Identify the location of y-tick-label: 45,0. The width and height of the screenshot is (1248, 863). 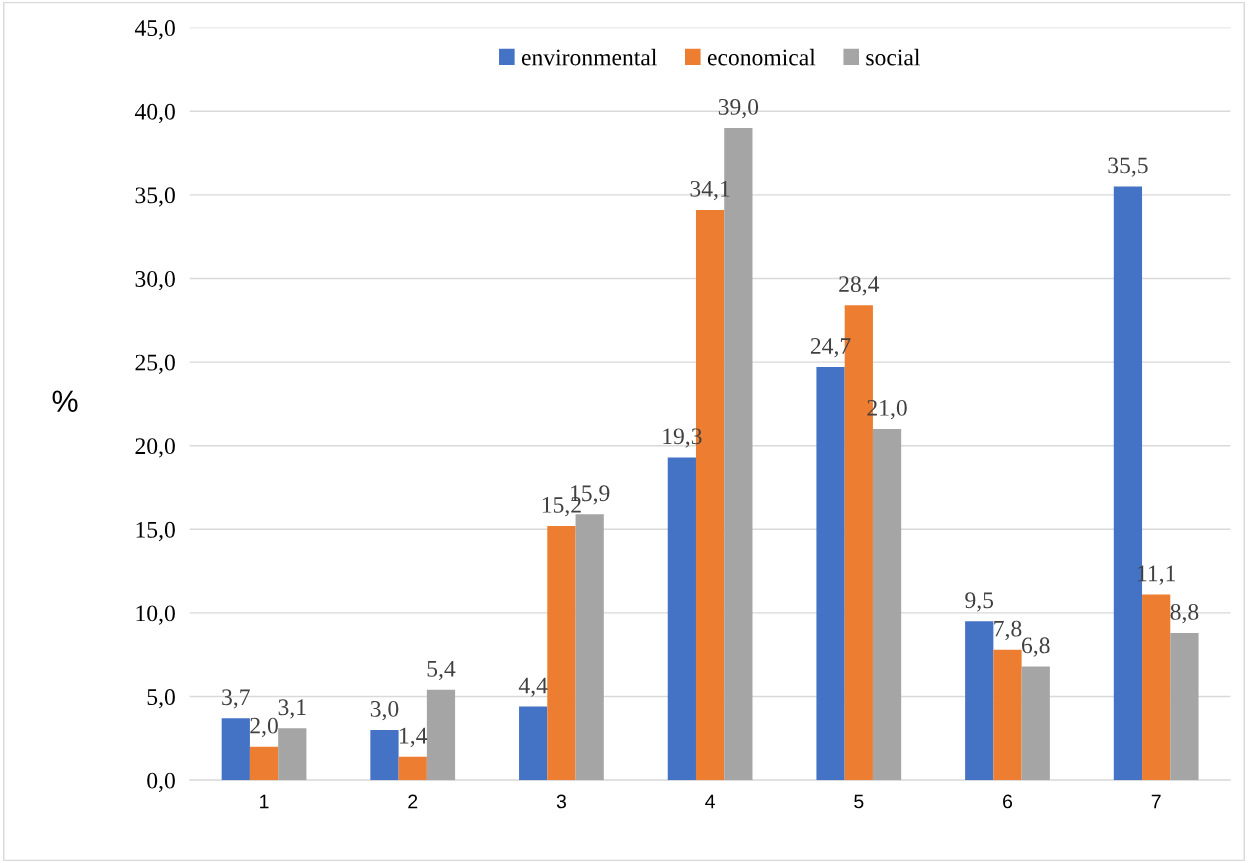
(154, 30).